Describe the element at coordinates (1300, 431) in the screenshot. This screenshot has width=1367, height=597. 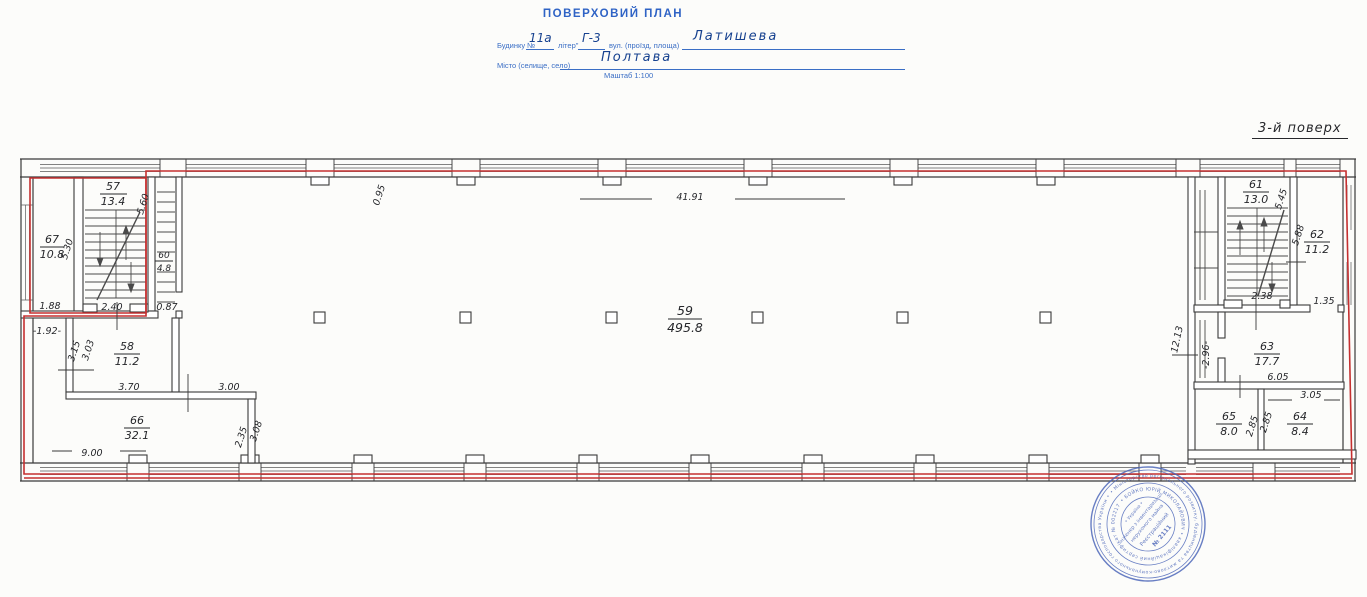
I see `svg-text: 8.4` at that location.